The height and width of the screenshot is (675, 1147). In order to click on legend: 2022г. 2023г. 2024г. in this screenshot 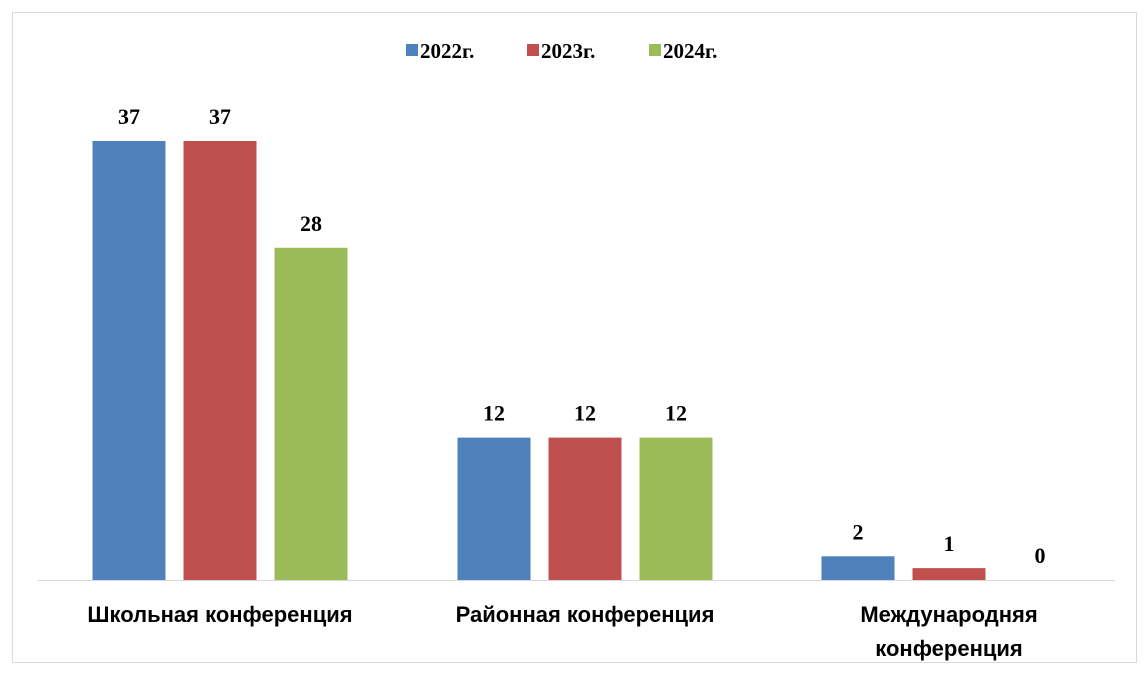, I will do `click(561, 51)`.